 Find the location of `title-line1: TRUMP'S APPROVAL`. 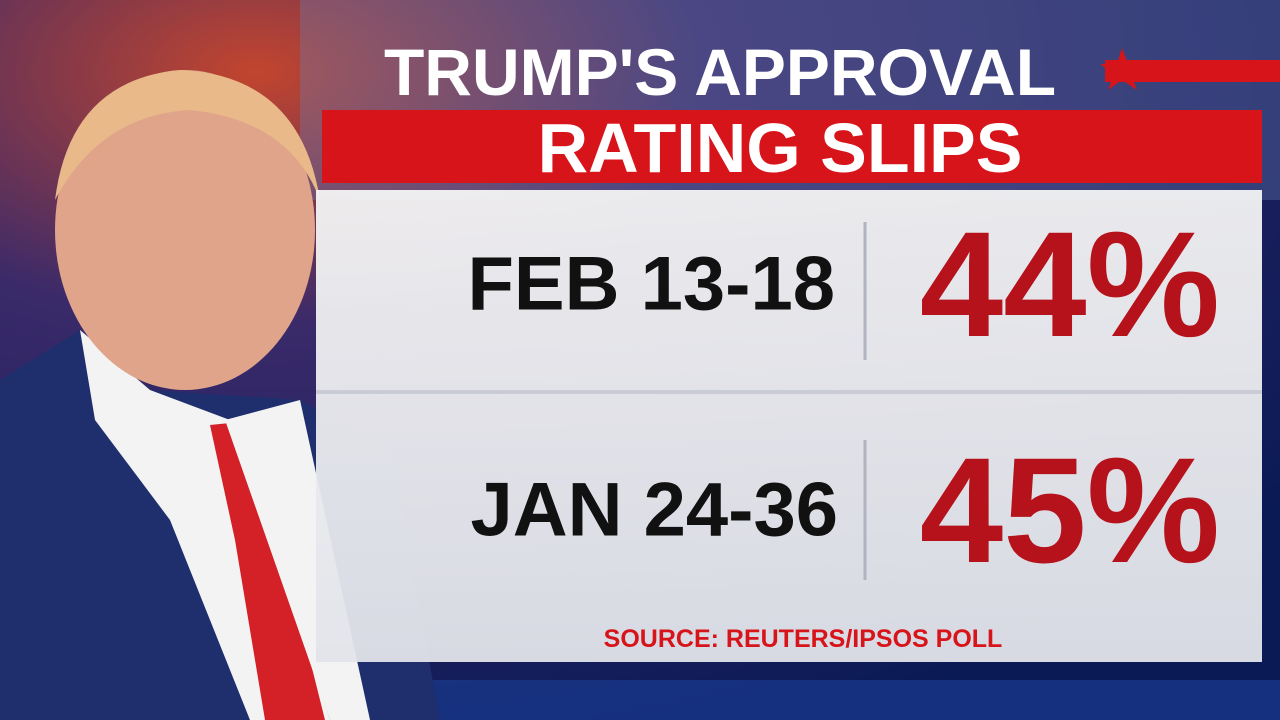

title-line1: TRUMP'S APPROVAL is located at coordinates (720, 72).